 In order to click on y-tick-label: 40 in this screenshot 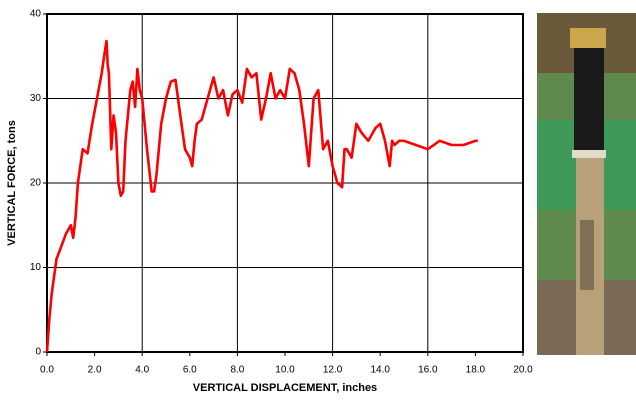, I will do `click(36, 14)`.